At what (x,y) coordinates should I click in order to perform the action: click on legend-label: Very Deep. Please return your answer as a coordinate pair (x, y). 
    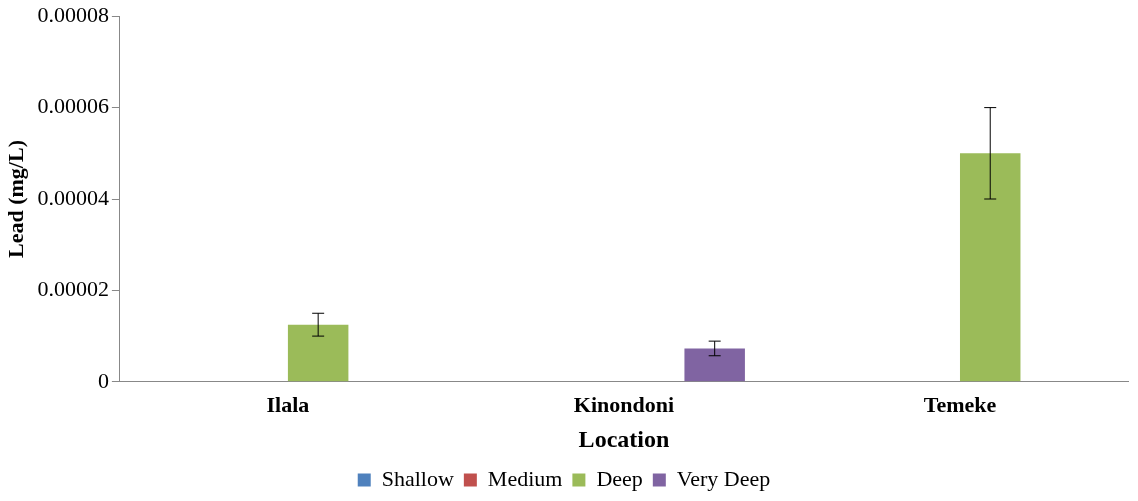
    Looking at the image, I should click on (723, 478).